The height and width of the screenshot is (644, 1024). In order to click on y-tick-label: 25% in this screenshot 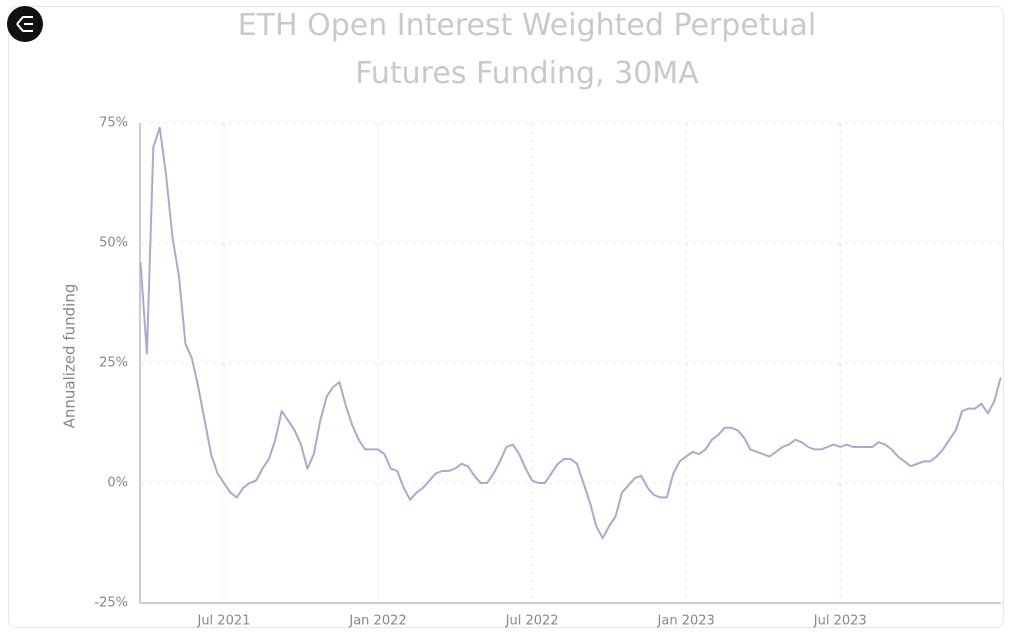, I will do `click(113, 363)`.